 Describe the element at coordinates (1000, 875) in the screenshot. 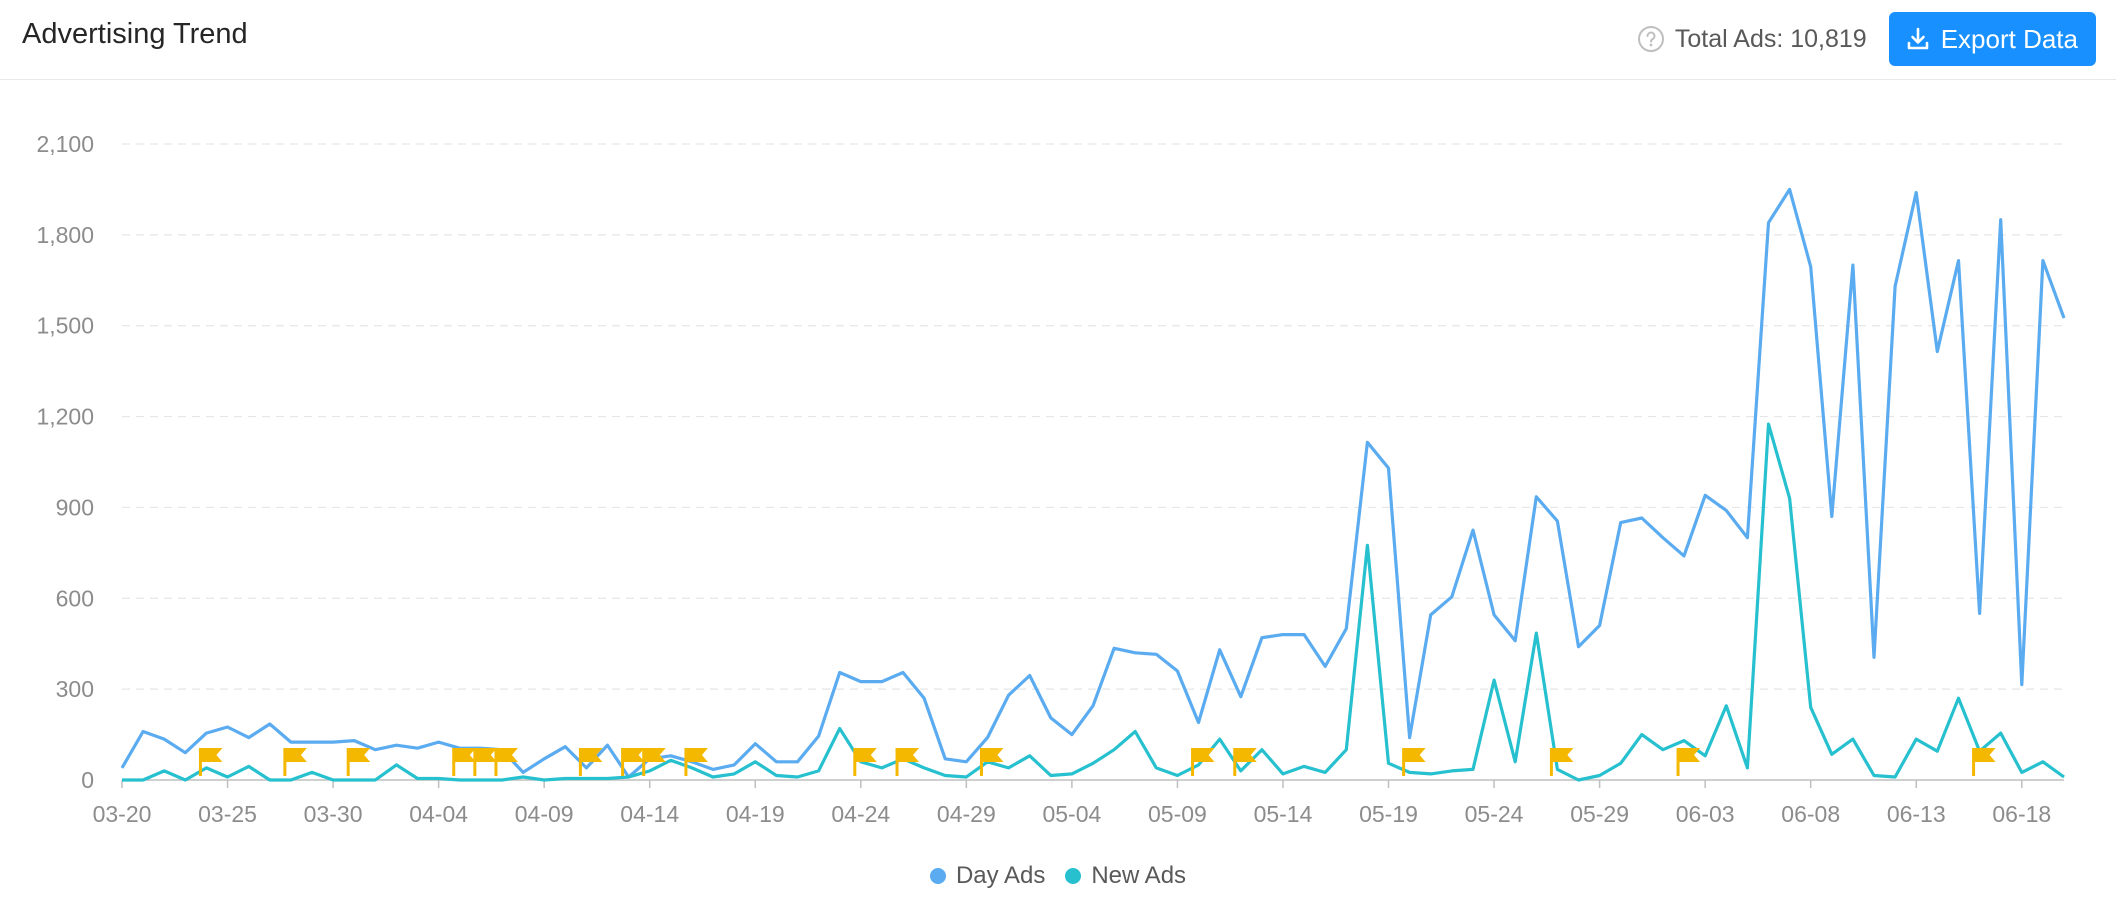

I see `legend-label-day-ads: Day Ads` at that location.